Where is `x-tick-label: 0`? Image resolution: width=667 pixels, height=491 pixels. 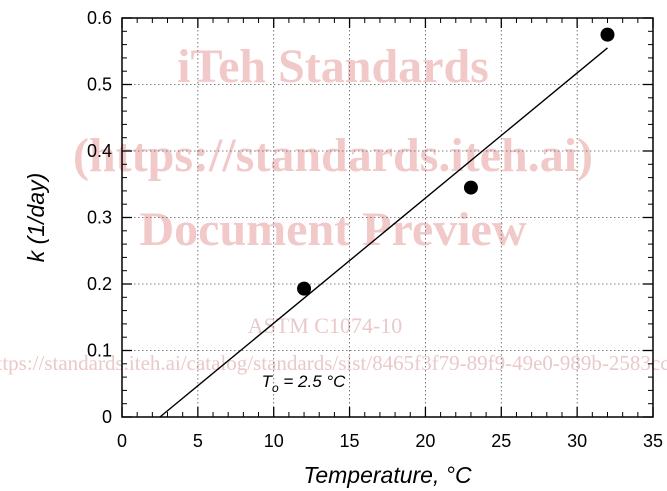 x-tick-label: 0 is located at coordinates (122, 441).